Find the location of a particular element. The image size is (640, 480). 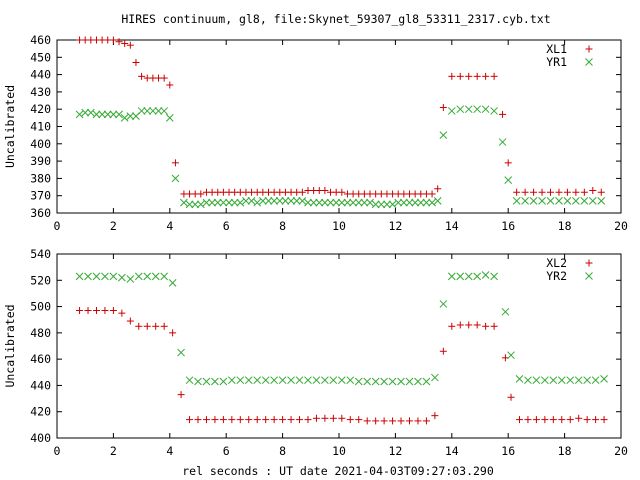

y-tick-label: 390 is located at coordinates (40, 161).